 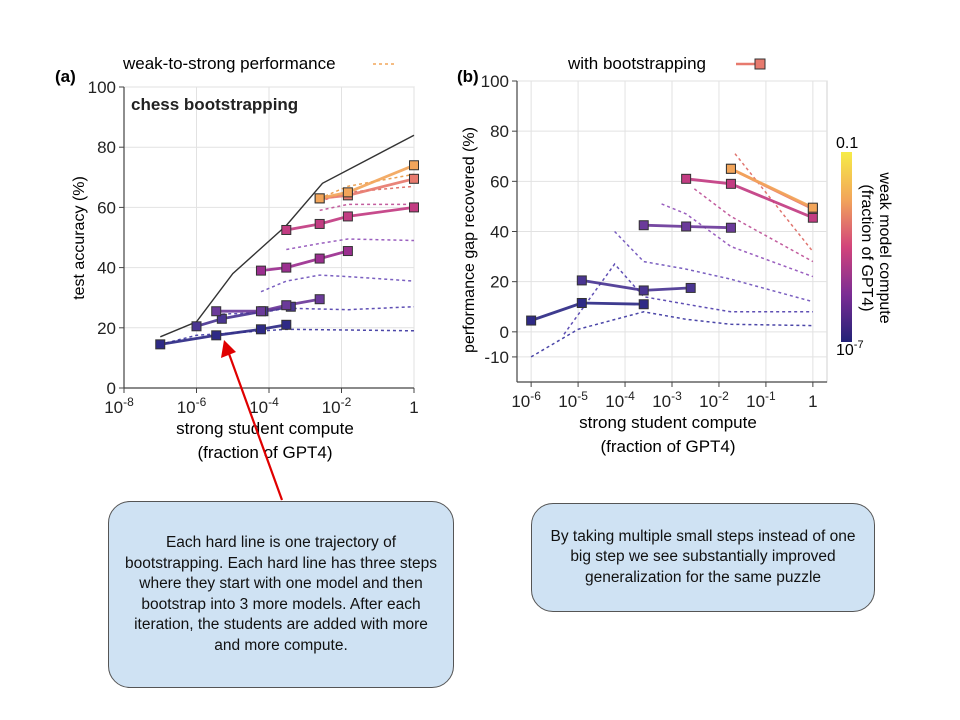 What do you see at coordinates (106, 207) in the screenshot?
I see `y-tick-label: 60` at bounding box center [106, 207].